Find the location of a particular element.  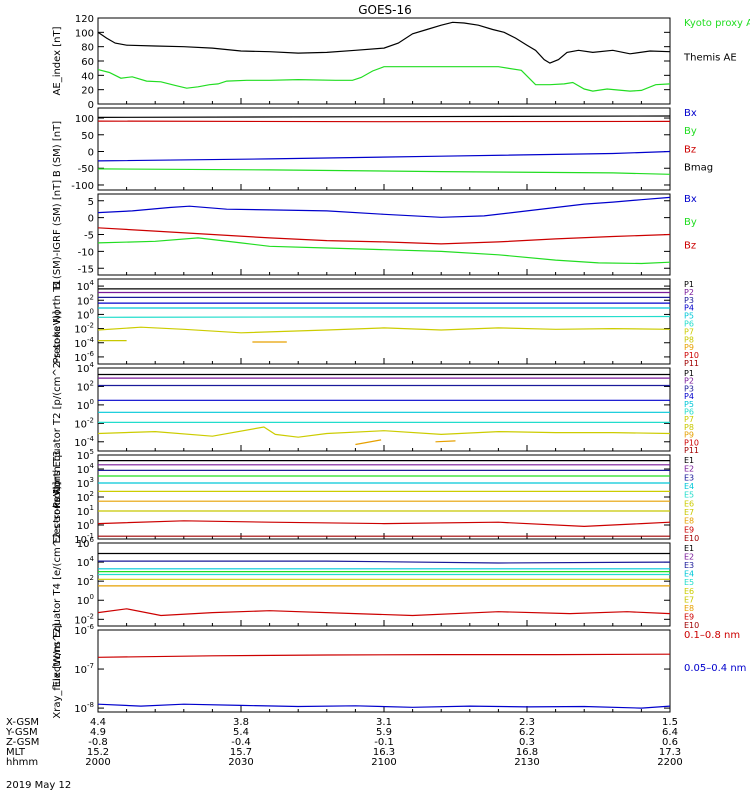

orbit-cell: 4.4 is located at coordinates (98, 722).